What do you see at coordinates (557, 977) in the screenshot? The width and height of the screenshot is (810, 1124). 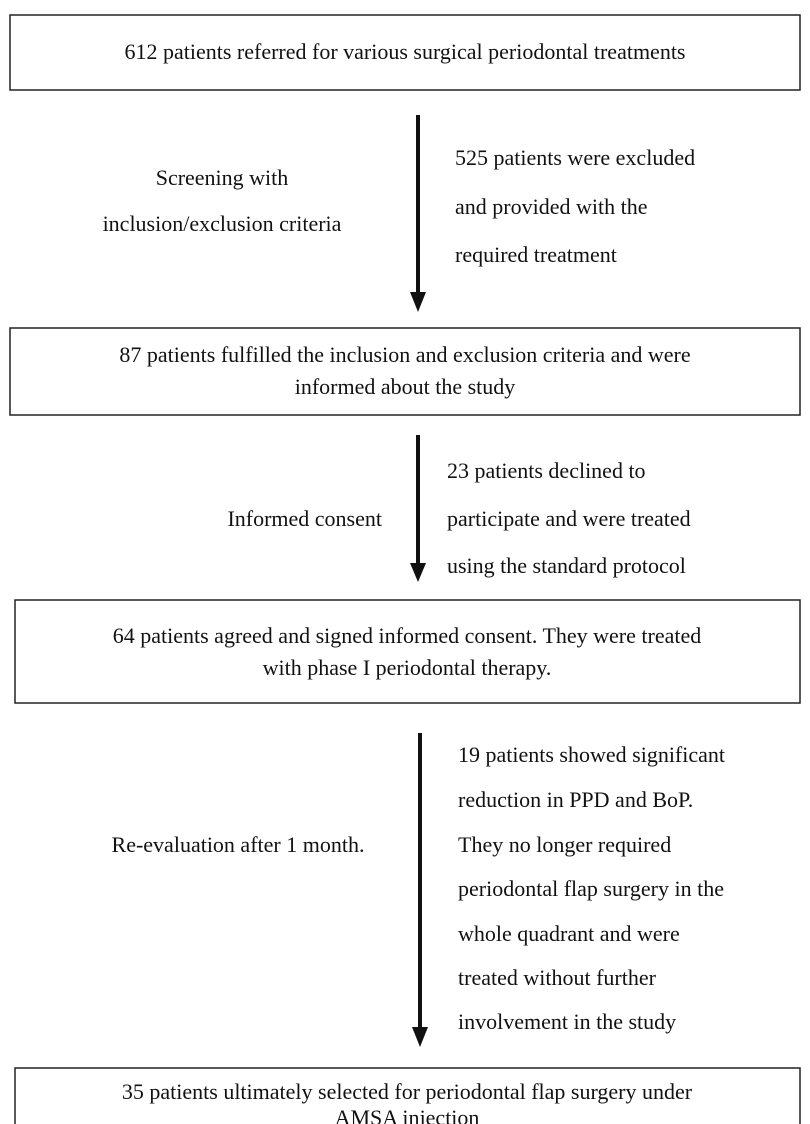 I see `step-note: treated without further` at bounding box center [557, 977].